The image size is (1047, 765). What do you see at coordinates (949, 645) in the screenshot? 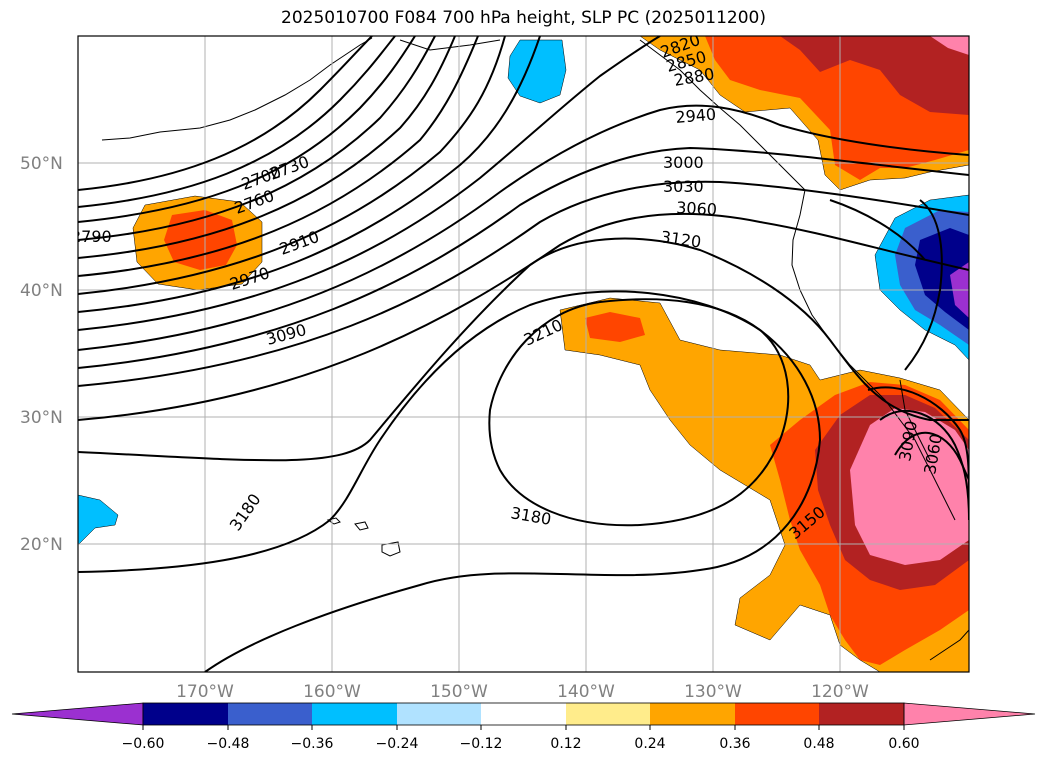
I see `coast-mexico` at bounding box center [949, 645].